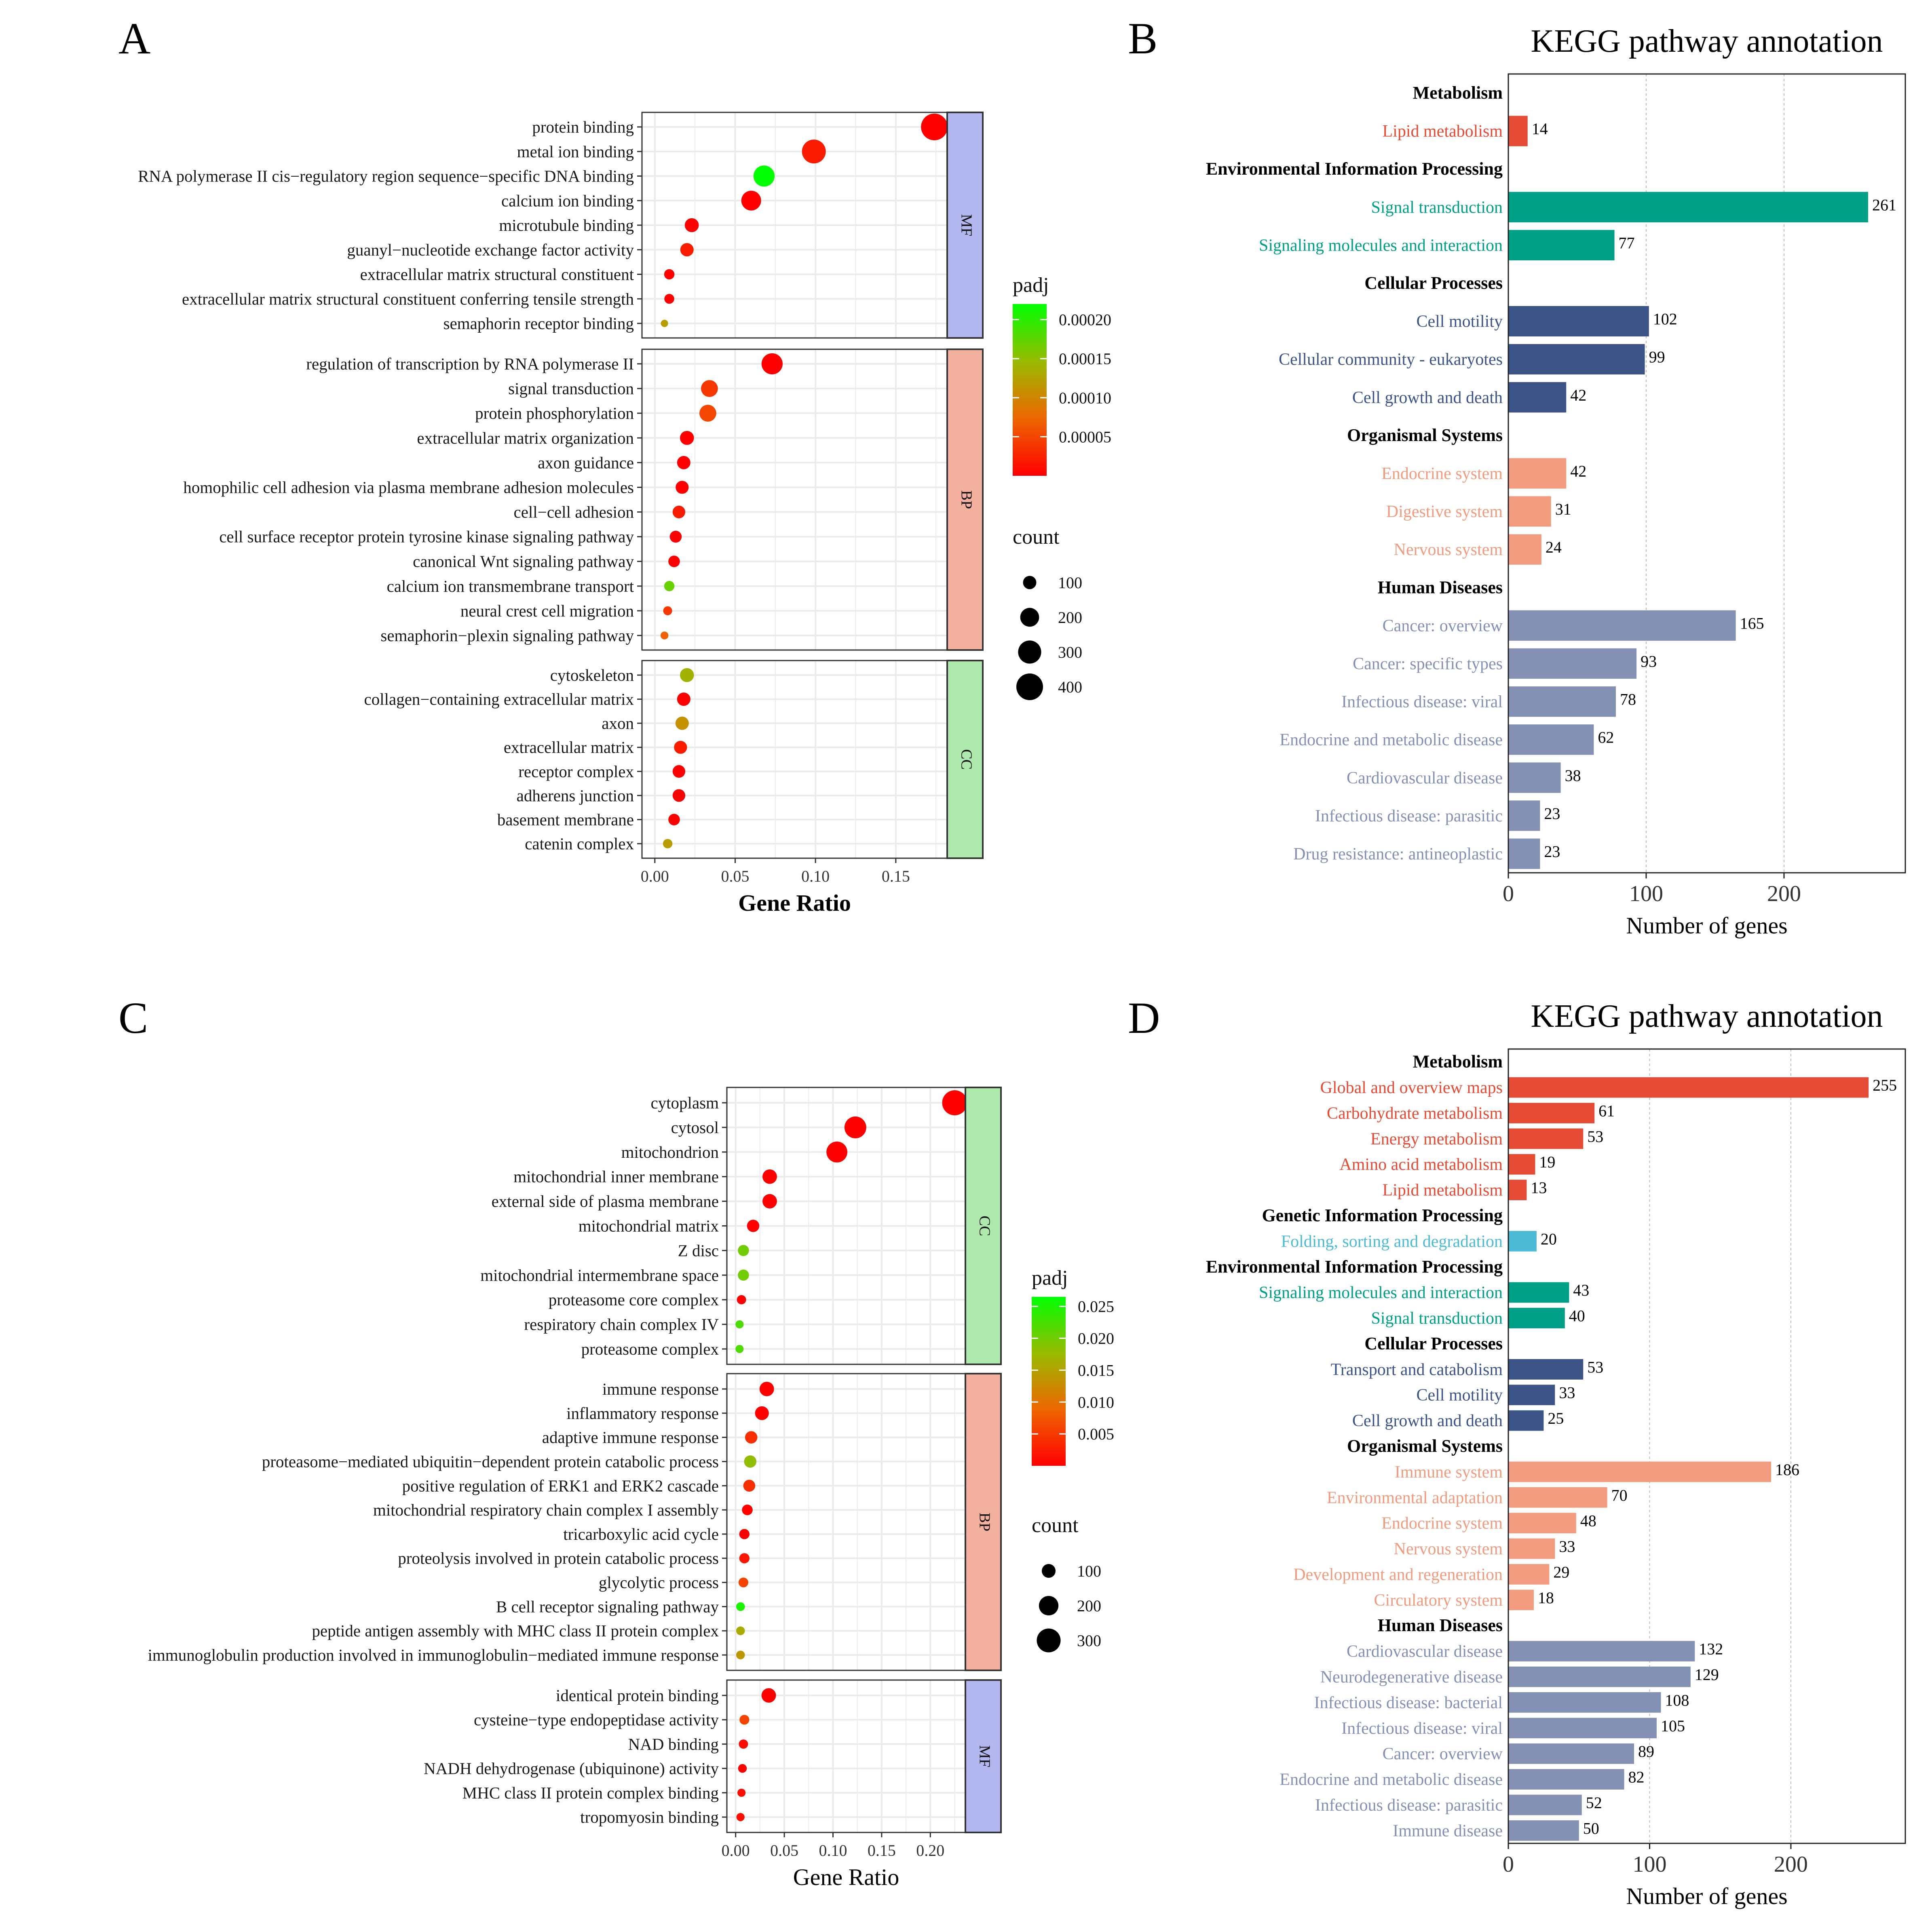 The height and width of the screenshot is (1923, 1932). What do you see at coordinates (1391, 1780) in the screenshot?
I see `panel-d-pathway-label: Endocrine and metabolic disease` at bounding box center [1391, 1780].